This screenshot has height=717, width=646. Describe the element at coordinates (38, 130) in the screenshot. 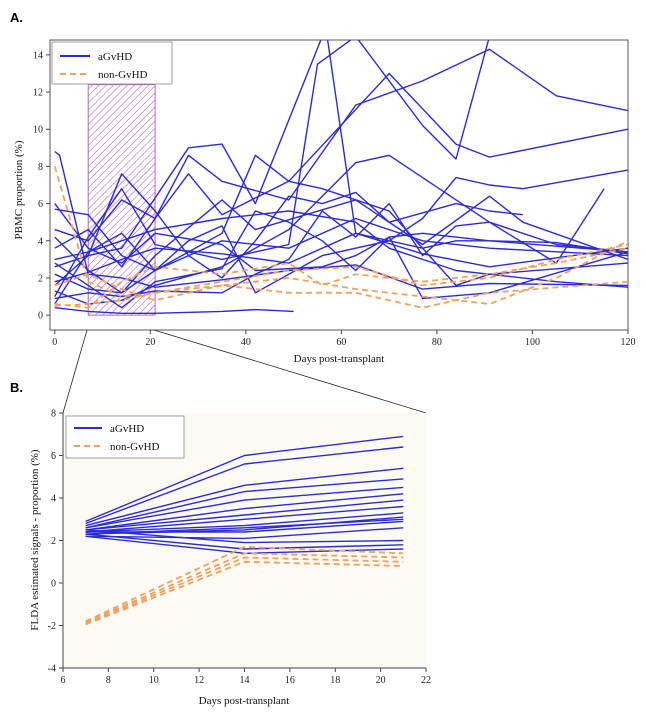

I see `y-tick-label: 10` at that location.